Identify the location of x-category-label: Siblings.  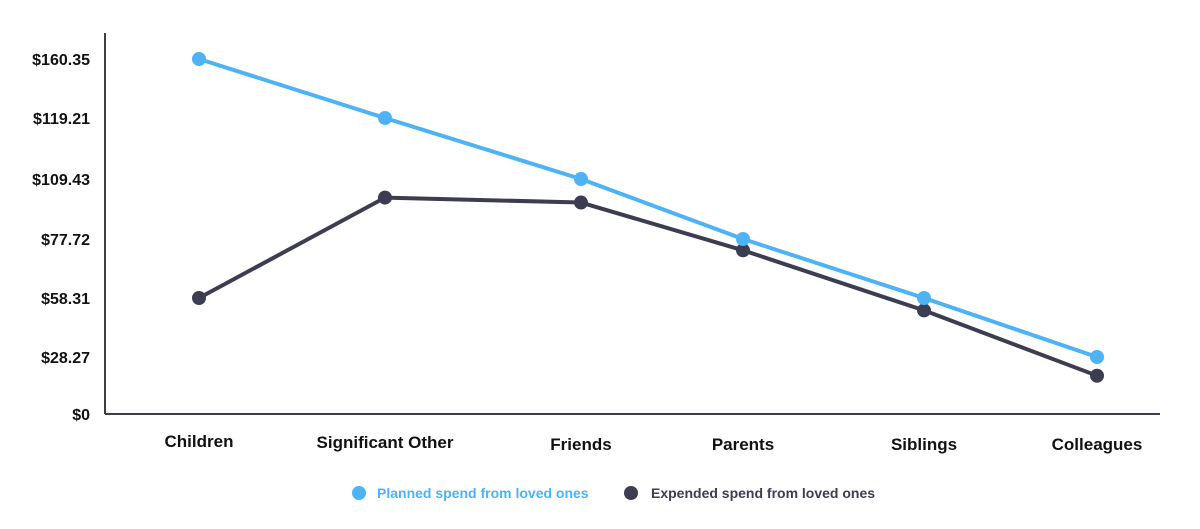
(924, 444).